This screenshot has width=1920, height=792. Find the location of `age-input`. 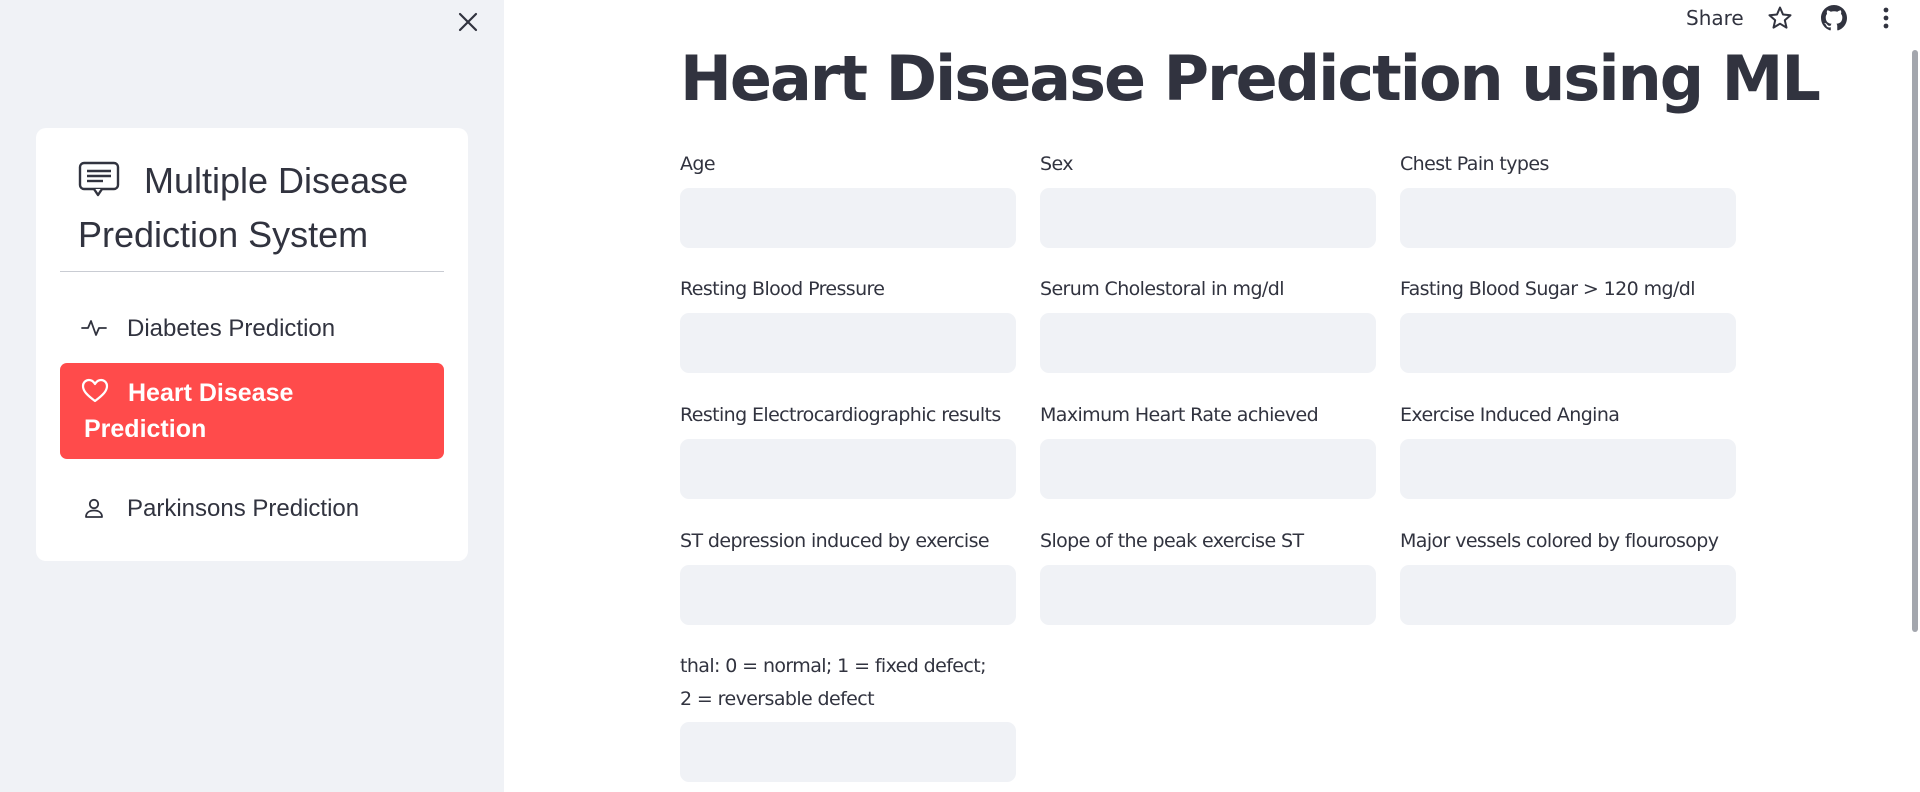

age-input is located at coordinates (848, 218).